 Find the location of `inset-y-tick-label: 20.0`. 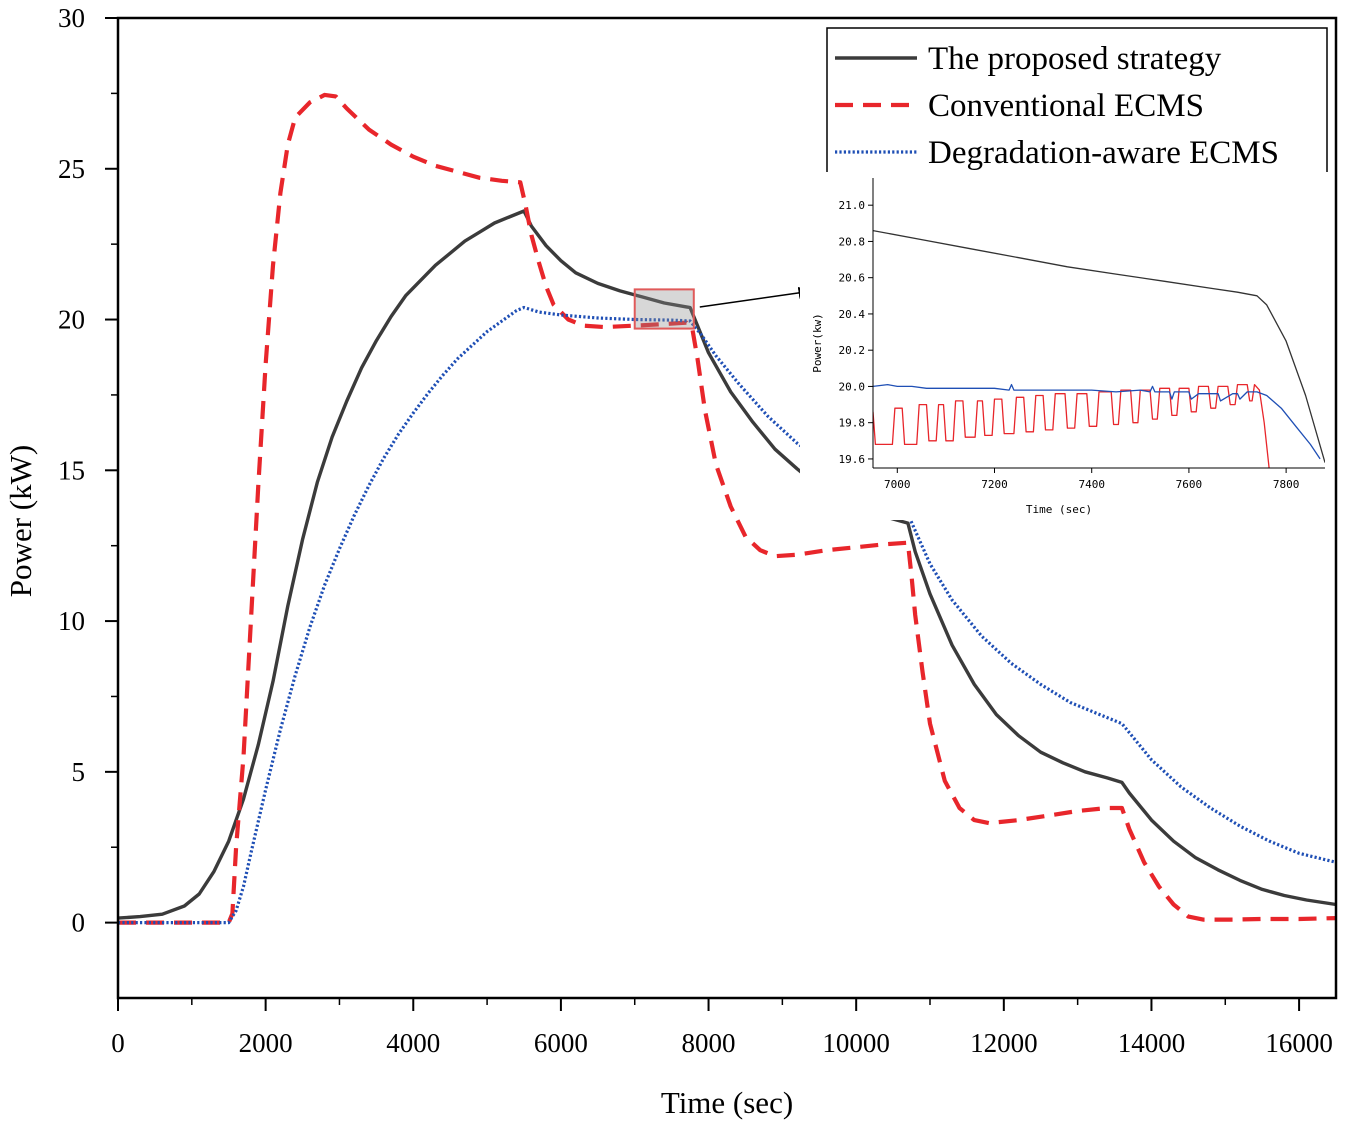

inset-y-tick-label: 20.0 is located at coordinates (852, 386).